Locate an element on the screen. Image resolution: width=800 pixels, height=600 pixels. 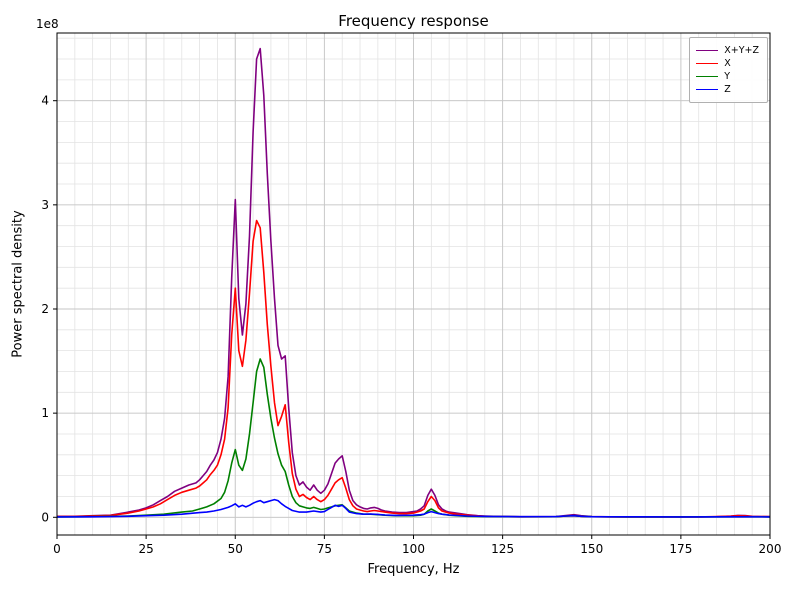
chart-title: Frequency response is located at coordinates (413, 21).